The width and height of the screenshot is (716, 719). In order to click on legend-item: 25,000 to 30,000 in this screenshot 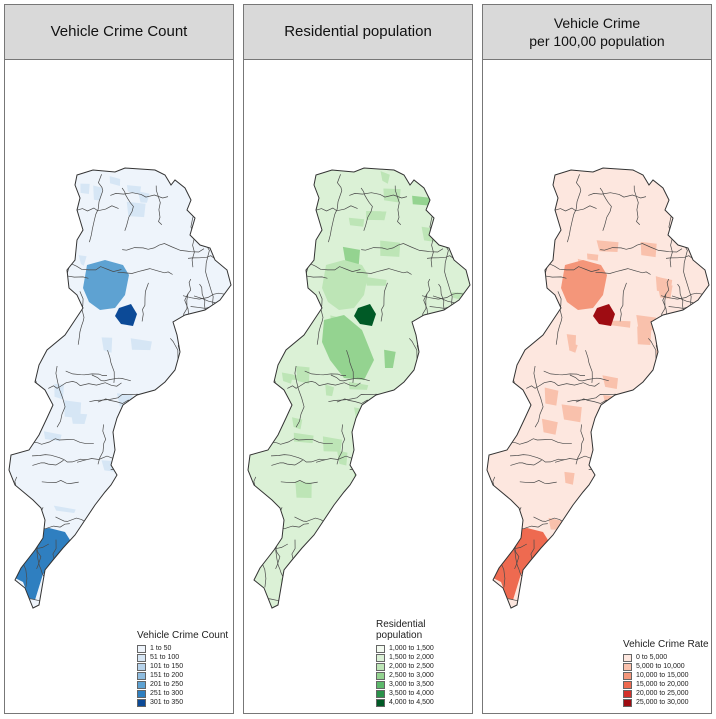, I will do `click(666, 702)`.